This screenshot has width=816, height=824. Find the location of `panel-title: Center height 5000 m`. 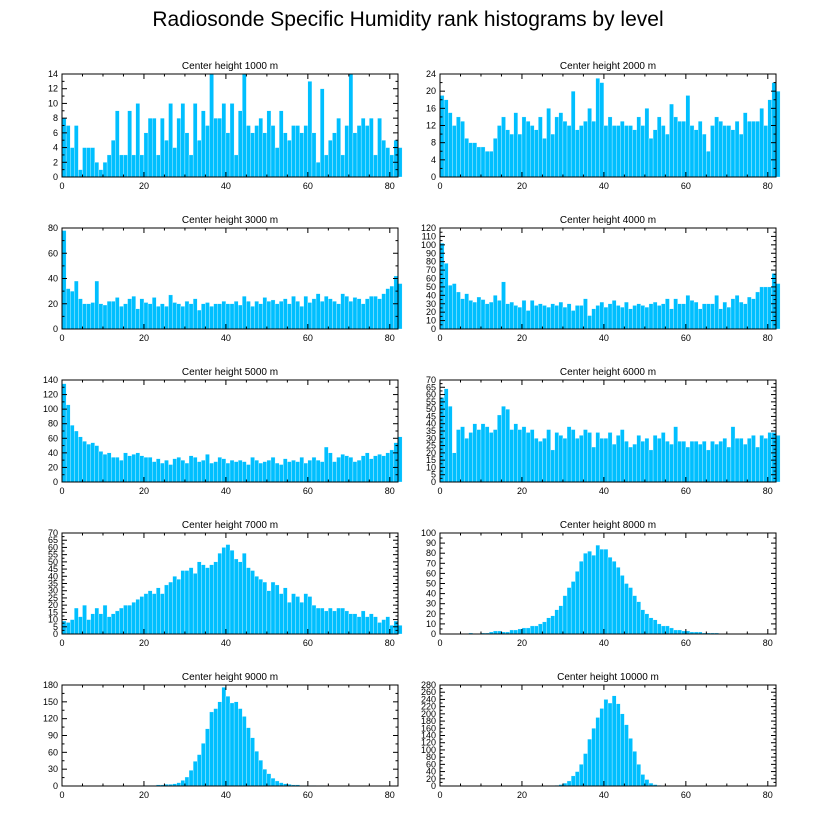

panel-title: Center height 5000 m is located at coordinates (230, 372).